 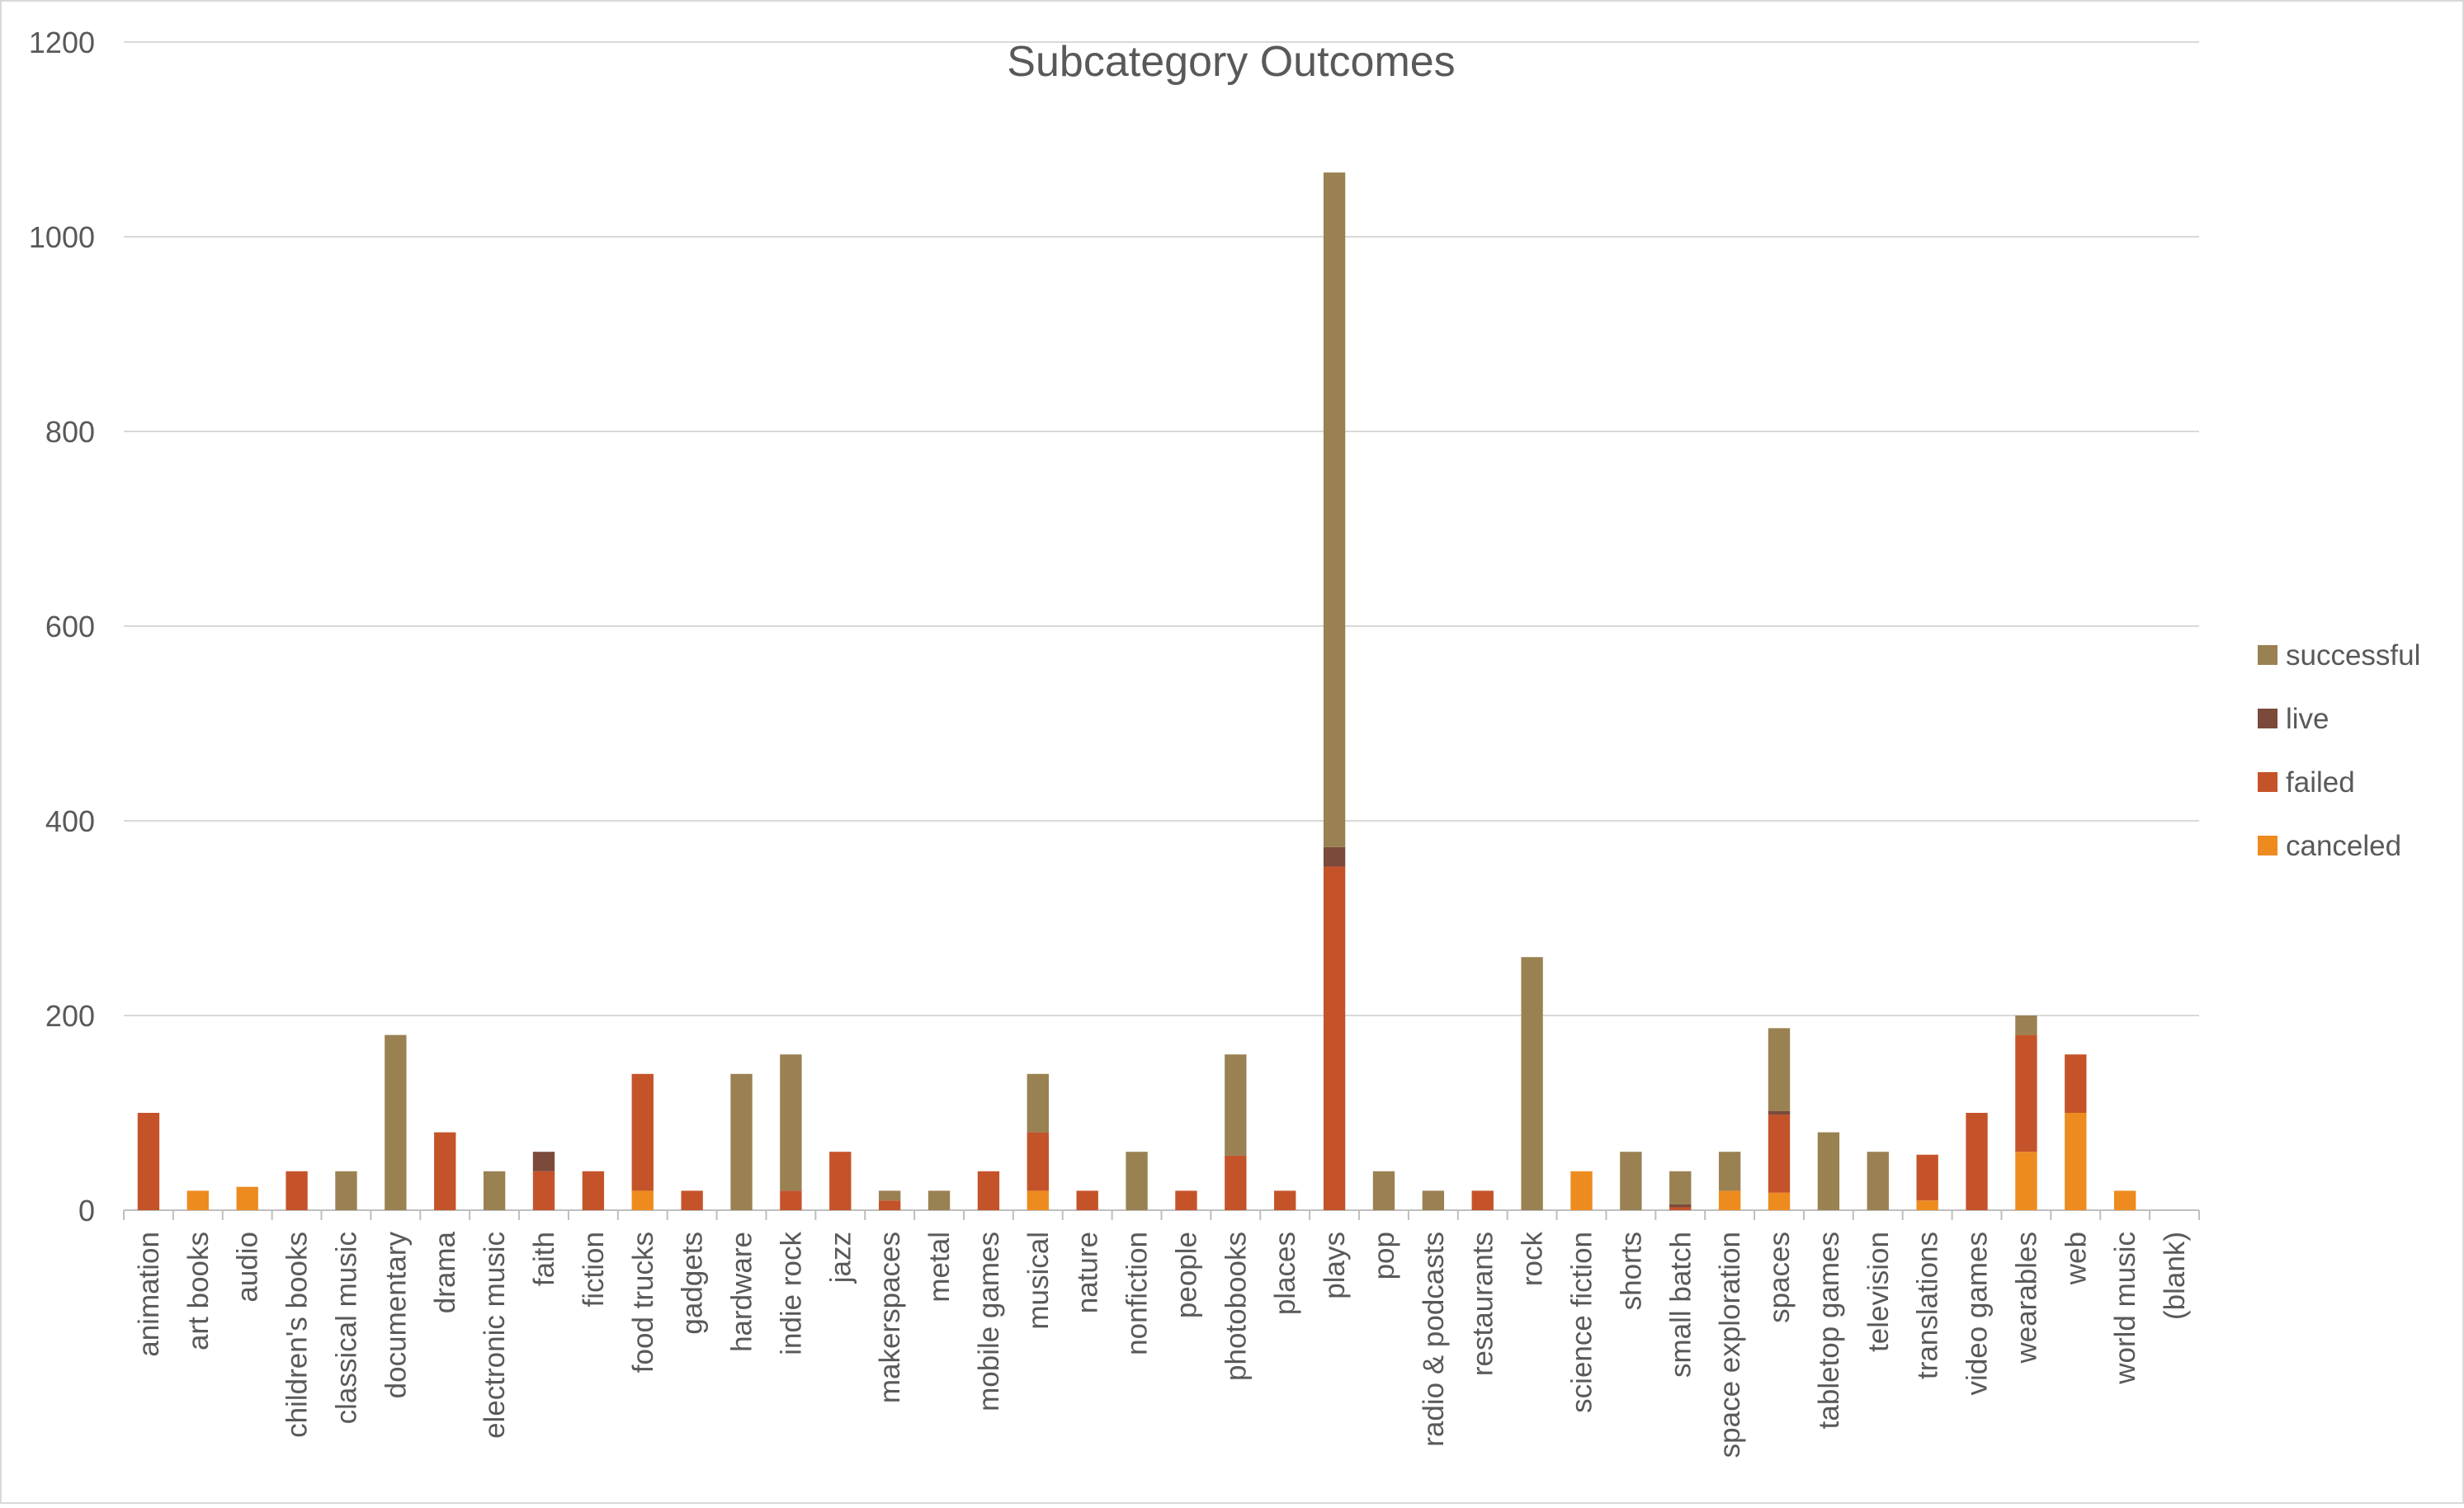 What do you see at coordinates (2268, 655) in the screenshot?
I see `legend-swatch-successful` at bounding box center [2268, 655].